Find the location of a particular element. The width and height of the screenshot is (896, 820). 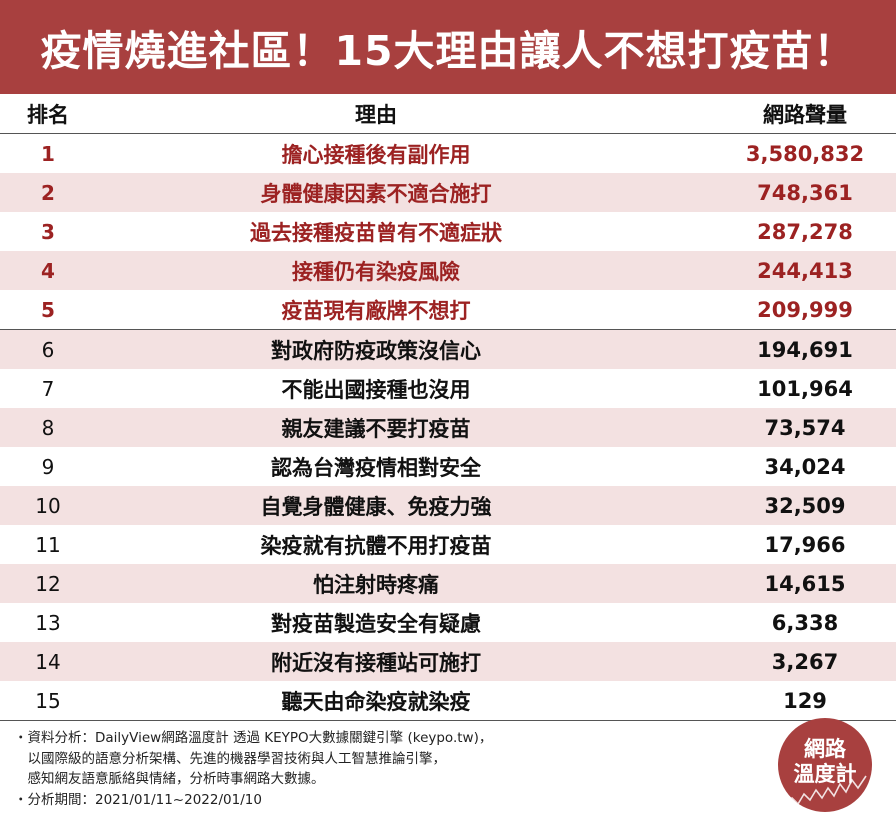

reason-cell: 親友建議不要打疫苗 is located at coordinates (376, 428).